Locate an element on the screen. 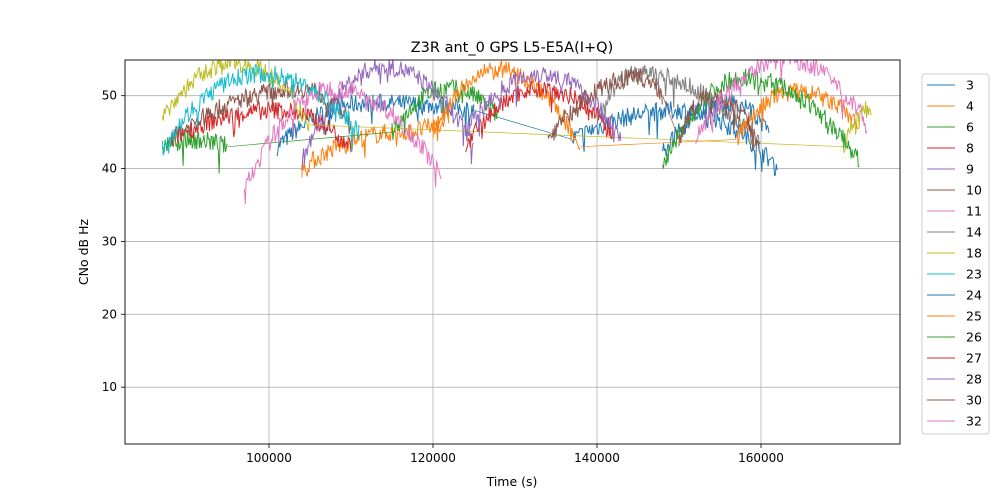 This screenshot has width=1000, height=504. series-4-pass is located at coordinates (375, 143).